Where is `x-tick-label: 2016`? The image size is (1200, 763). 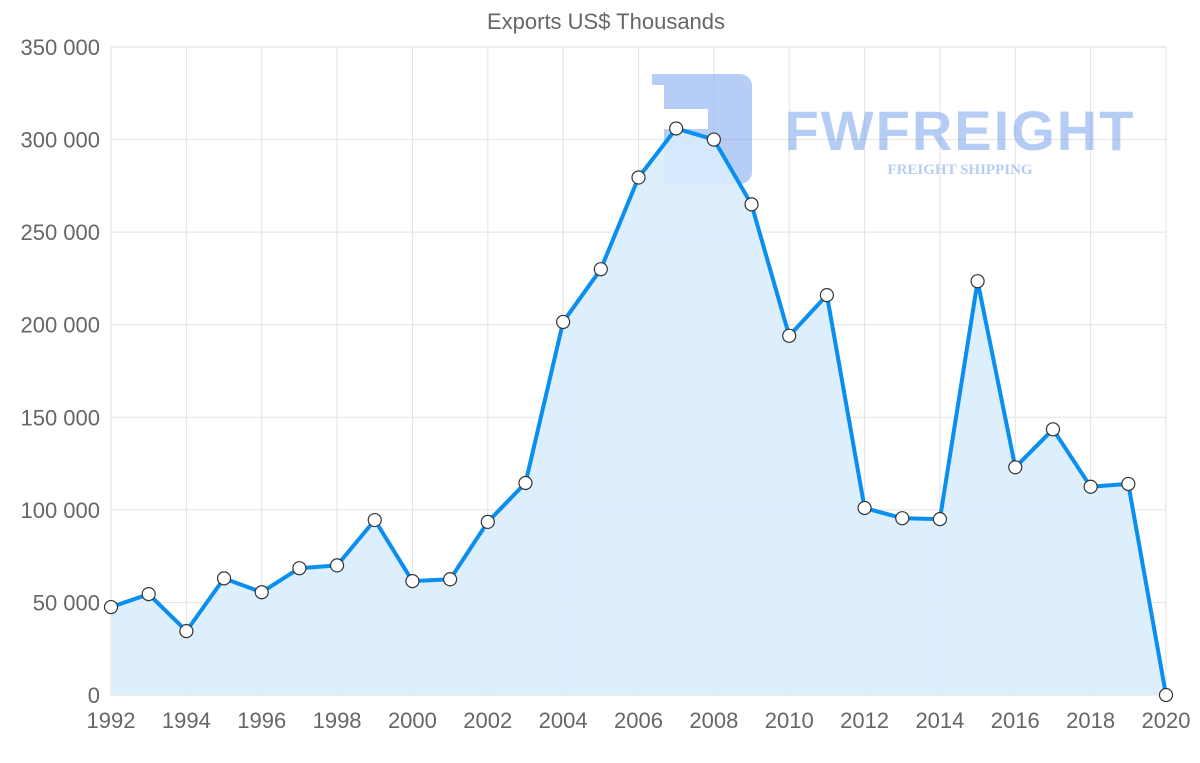
x-tick-label: 2016 is located at coordinates (1015, 720).